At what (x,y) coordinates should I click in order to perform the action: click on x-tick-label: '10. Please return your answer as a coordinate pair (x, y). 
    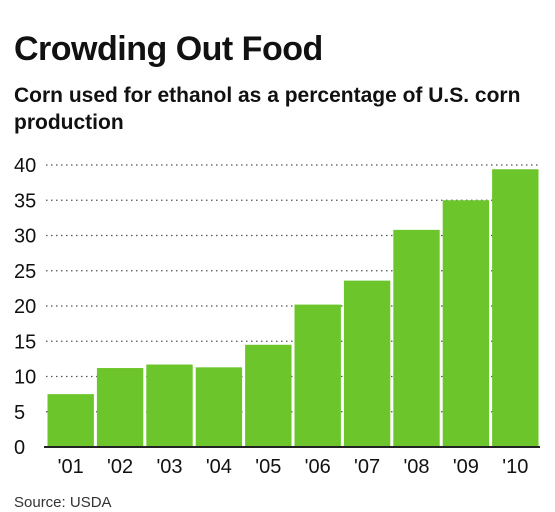
    Looking at the image, I should click on (515, 467).